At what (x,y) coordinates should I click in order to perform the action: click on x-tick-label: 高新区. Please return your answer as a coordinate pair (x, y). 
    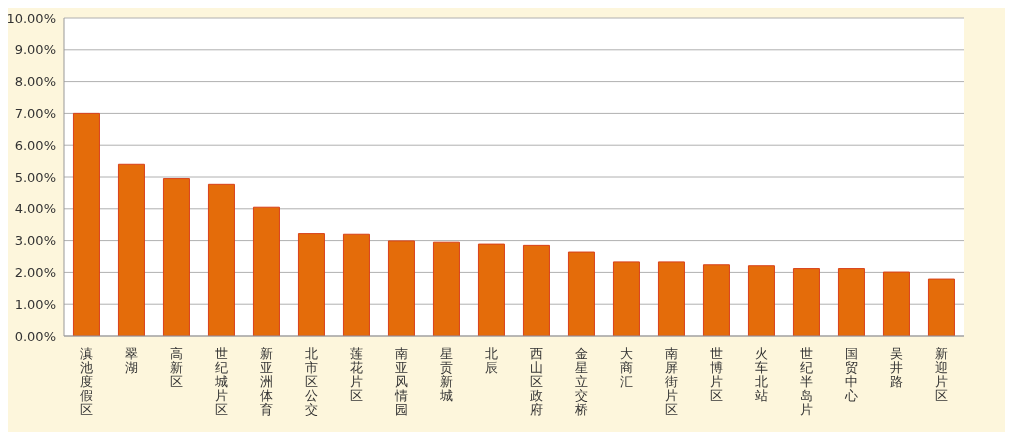
    Looking at the image, I should click on (176, 367).